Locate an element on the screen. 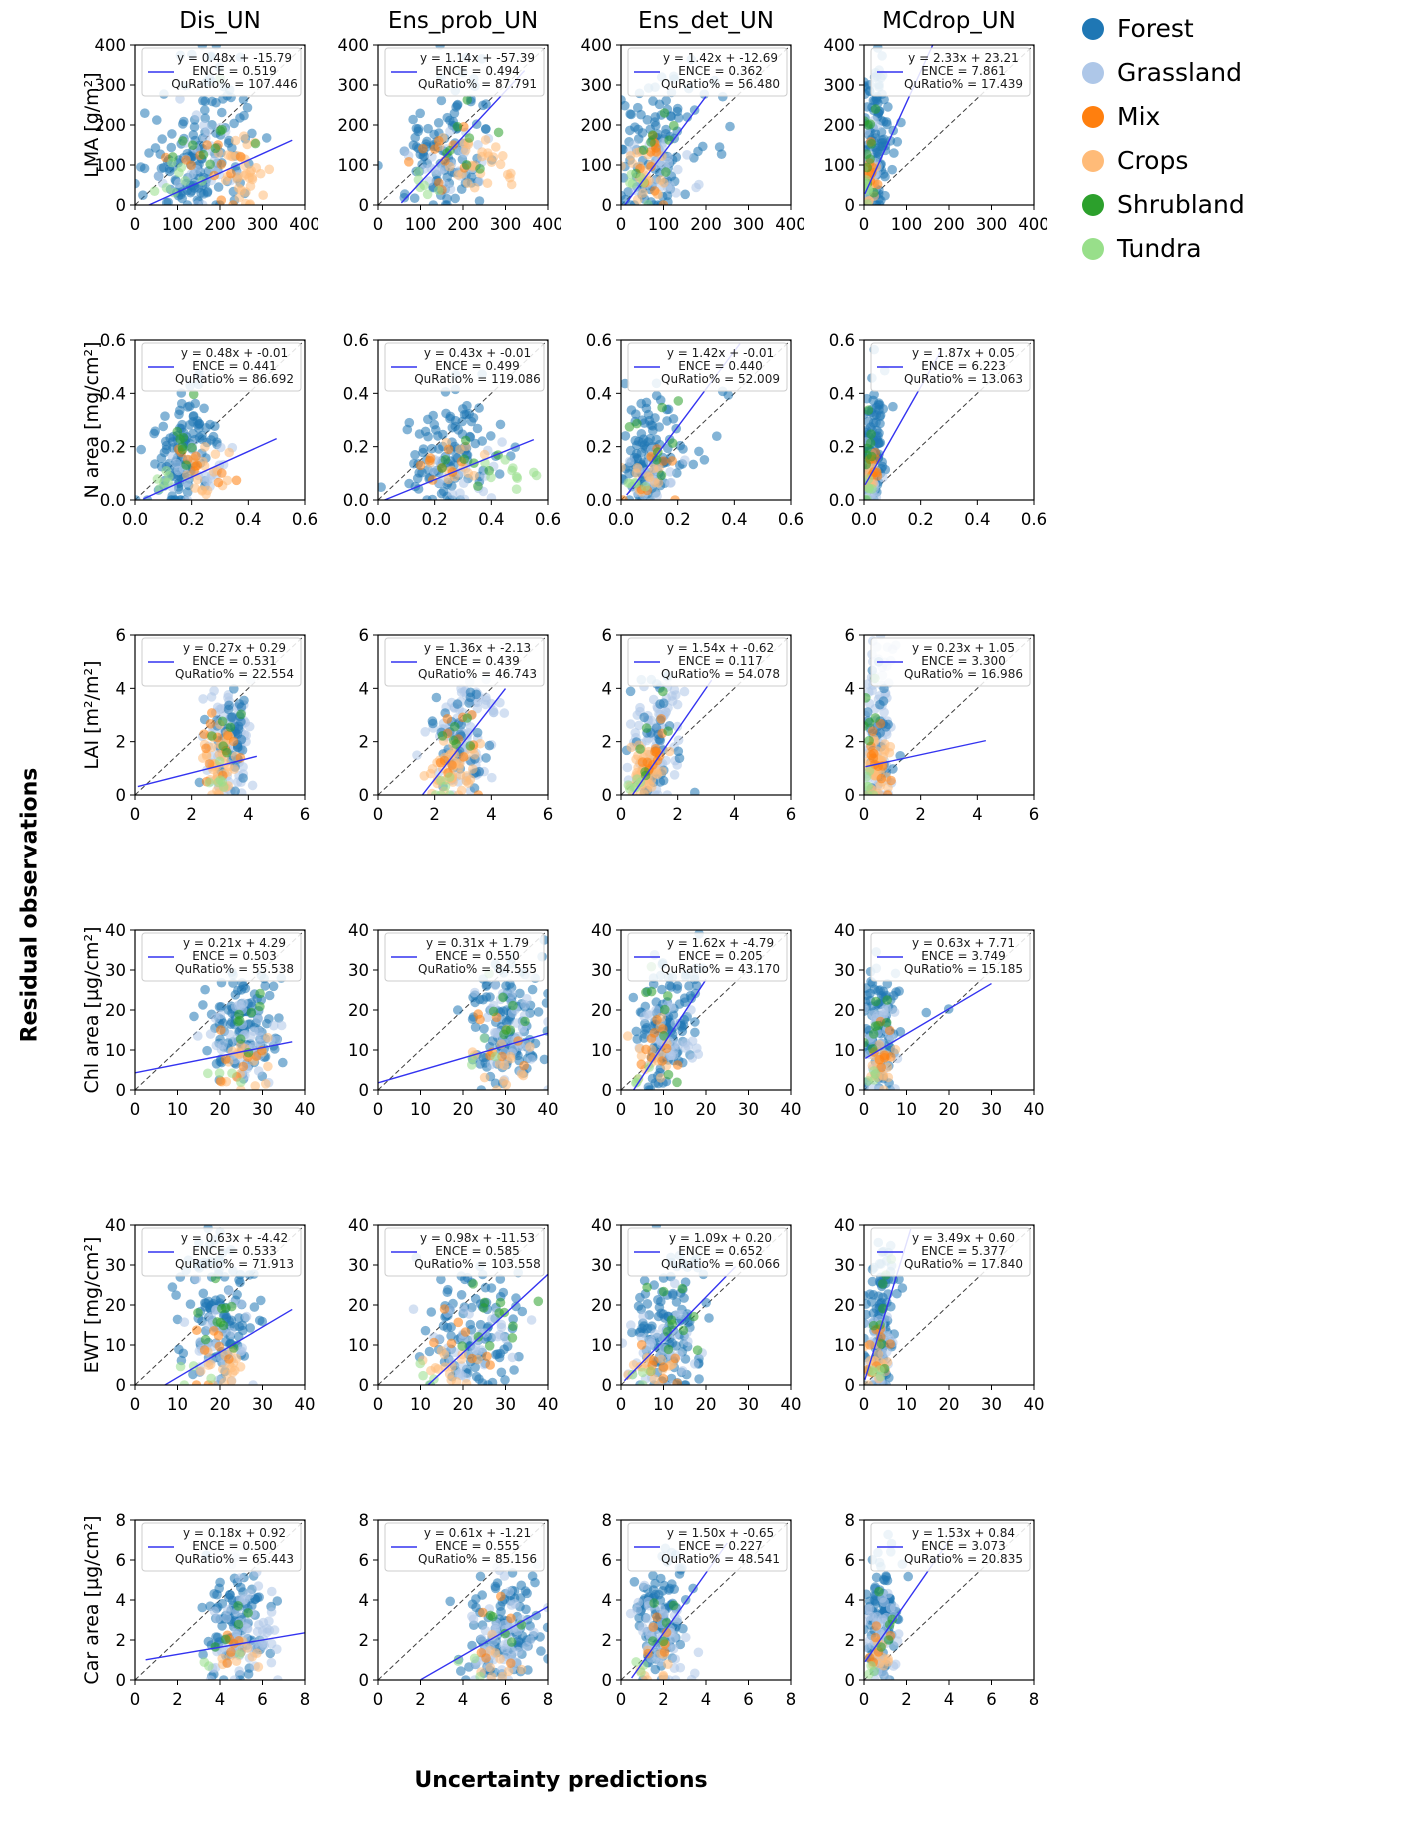 The height and width of the screenshot is (1828, 1417). annotation-ence: ENCE = 0.439 is located at coordinates (477, 661).